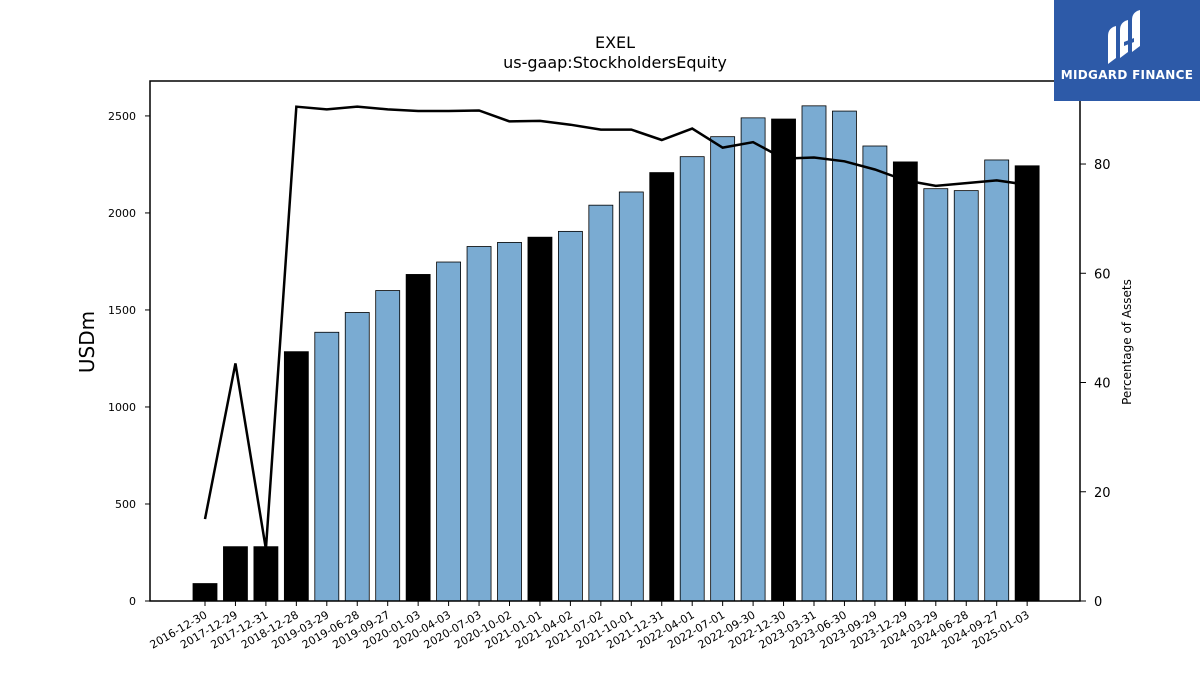  I want to click on logo-text: MIDGARD FINANCE, so click(1127, 75).